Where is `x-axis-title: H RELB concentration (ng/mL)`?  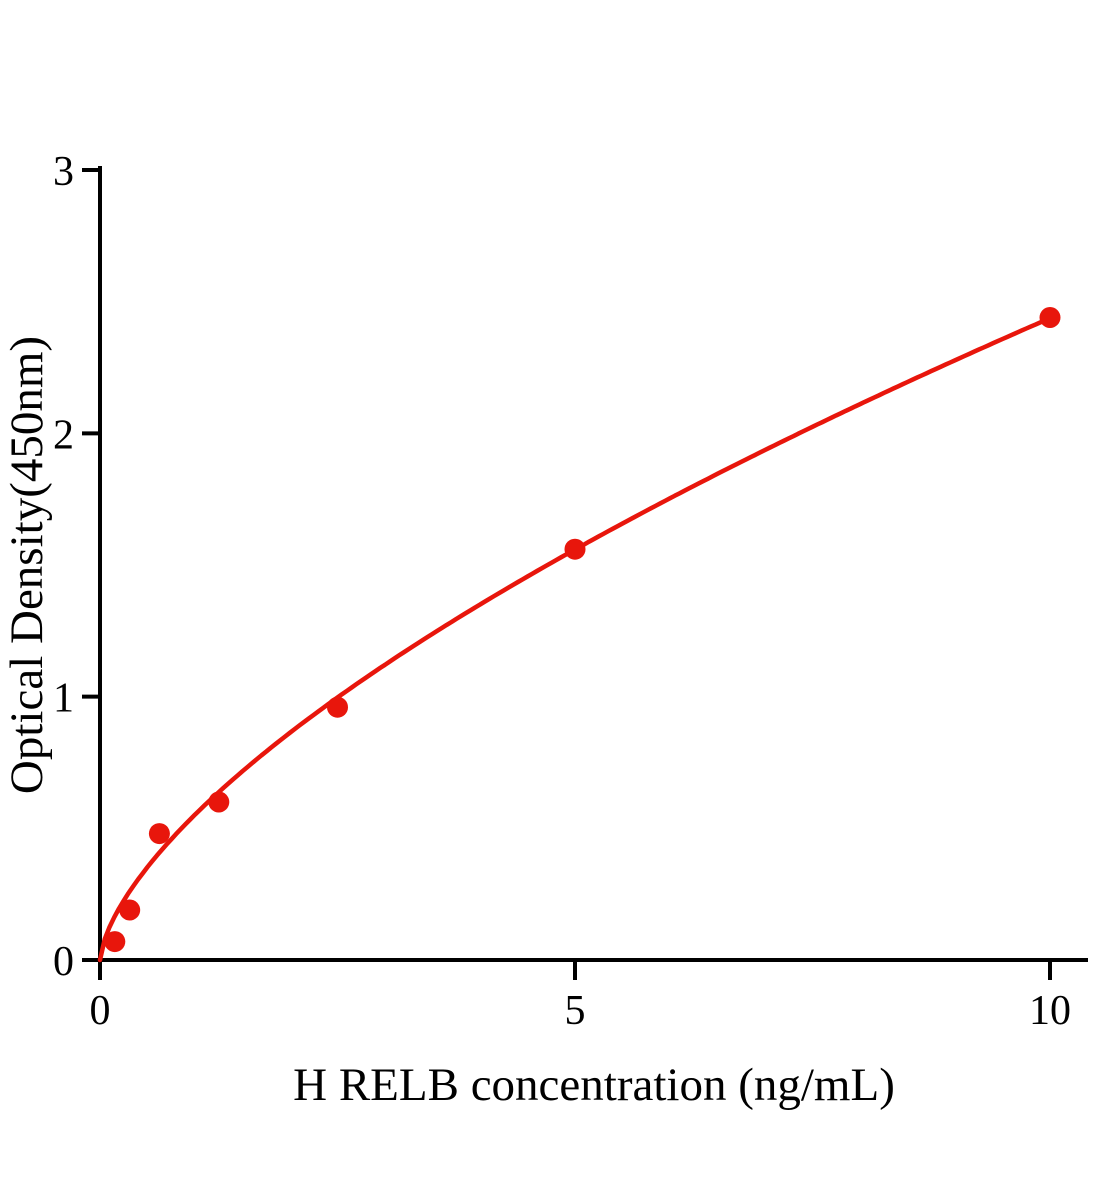
x-axis-title: H RELB concentration (ng/mL) is located at coordinates (594, 1085).